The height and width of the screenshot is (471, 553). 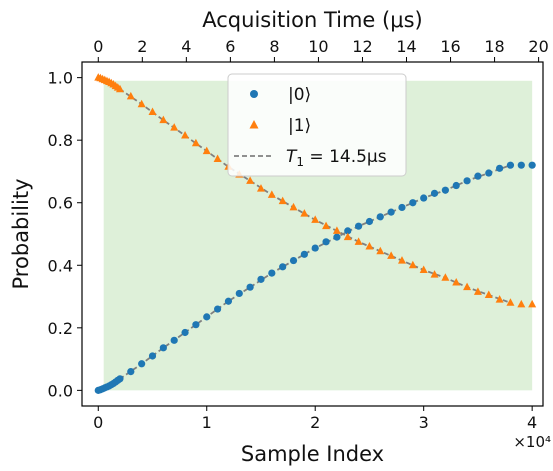 I want to click on x-tick-label: 1, so click(x=207, y=422).